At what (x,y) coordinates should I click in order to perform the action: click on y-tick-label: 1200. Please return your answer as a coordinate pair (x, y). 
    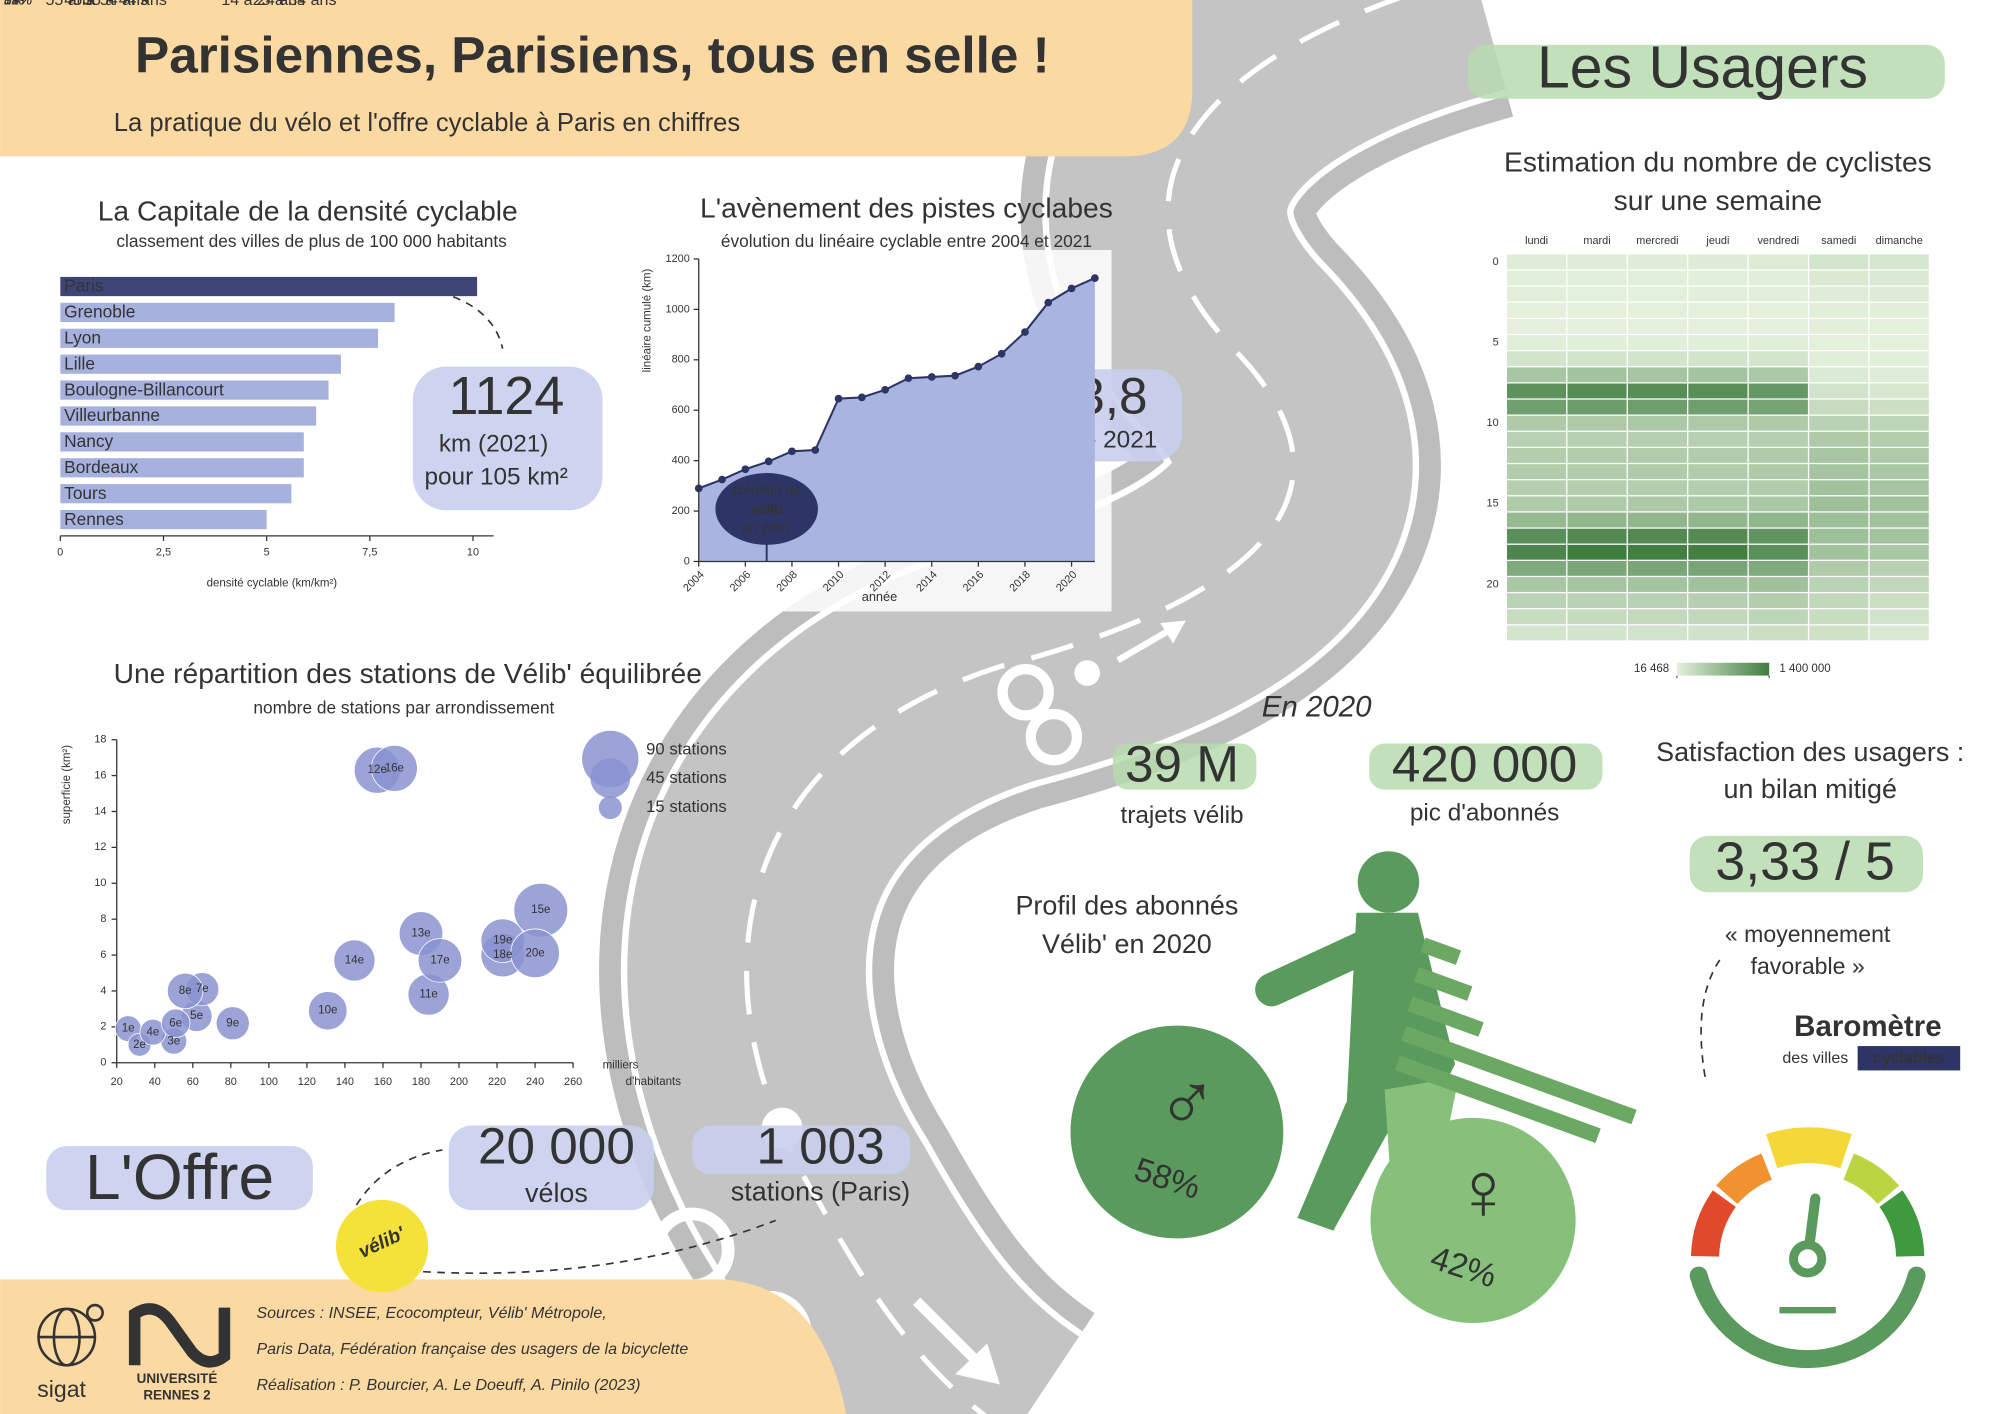
    Looking at the image, I should click on (678, 259).